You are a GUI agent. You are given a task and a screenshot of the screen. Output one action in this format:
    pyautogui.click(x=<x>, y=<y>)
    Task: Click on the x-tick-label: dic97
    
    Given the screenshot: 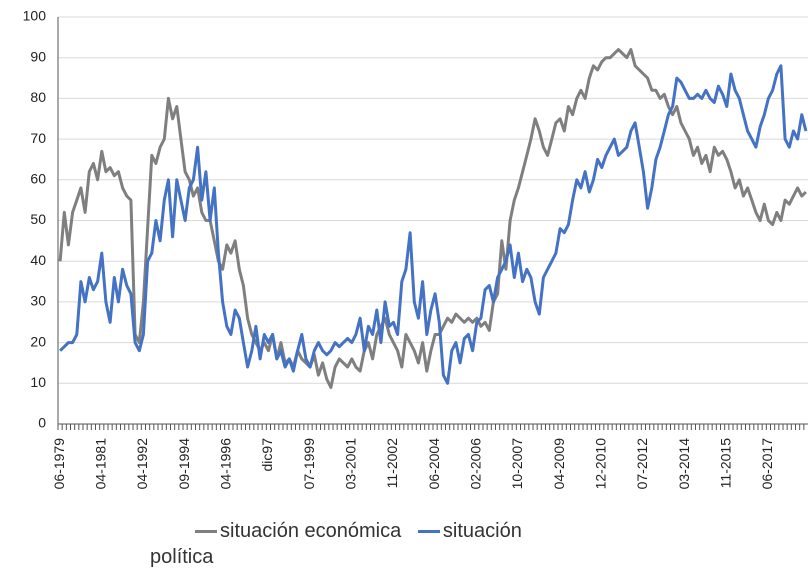 What is the action you would take?
    pyautogui.click(x=267, y=455)
    